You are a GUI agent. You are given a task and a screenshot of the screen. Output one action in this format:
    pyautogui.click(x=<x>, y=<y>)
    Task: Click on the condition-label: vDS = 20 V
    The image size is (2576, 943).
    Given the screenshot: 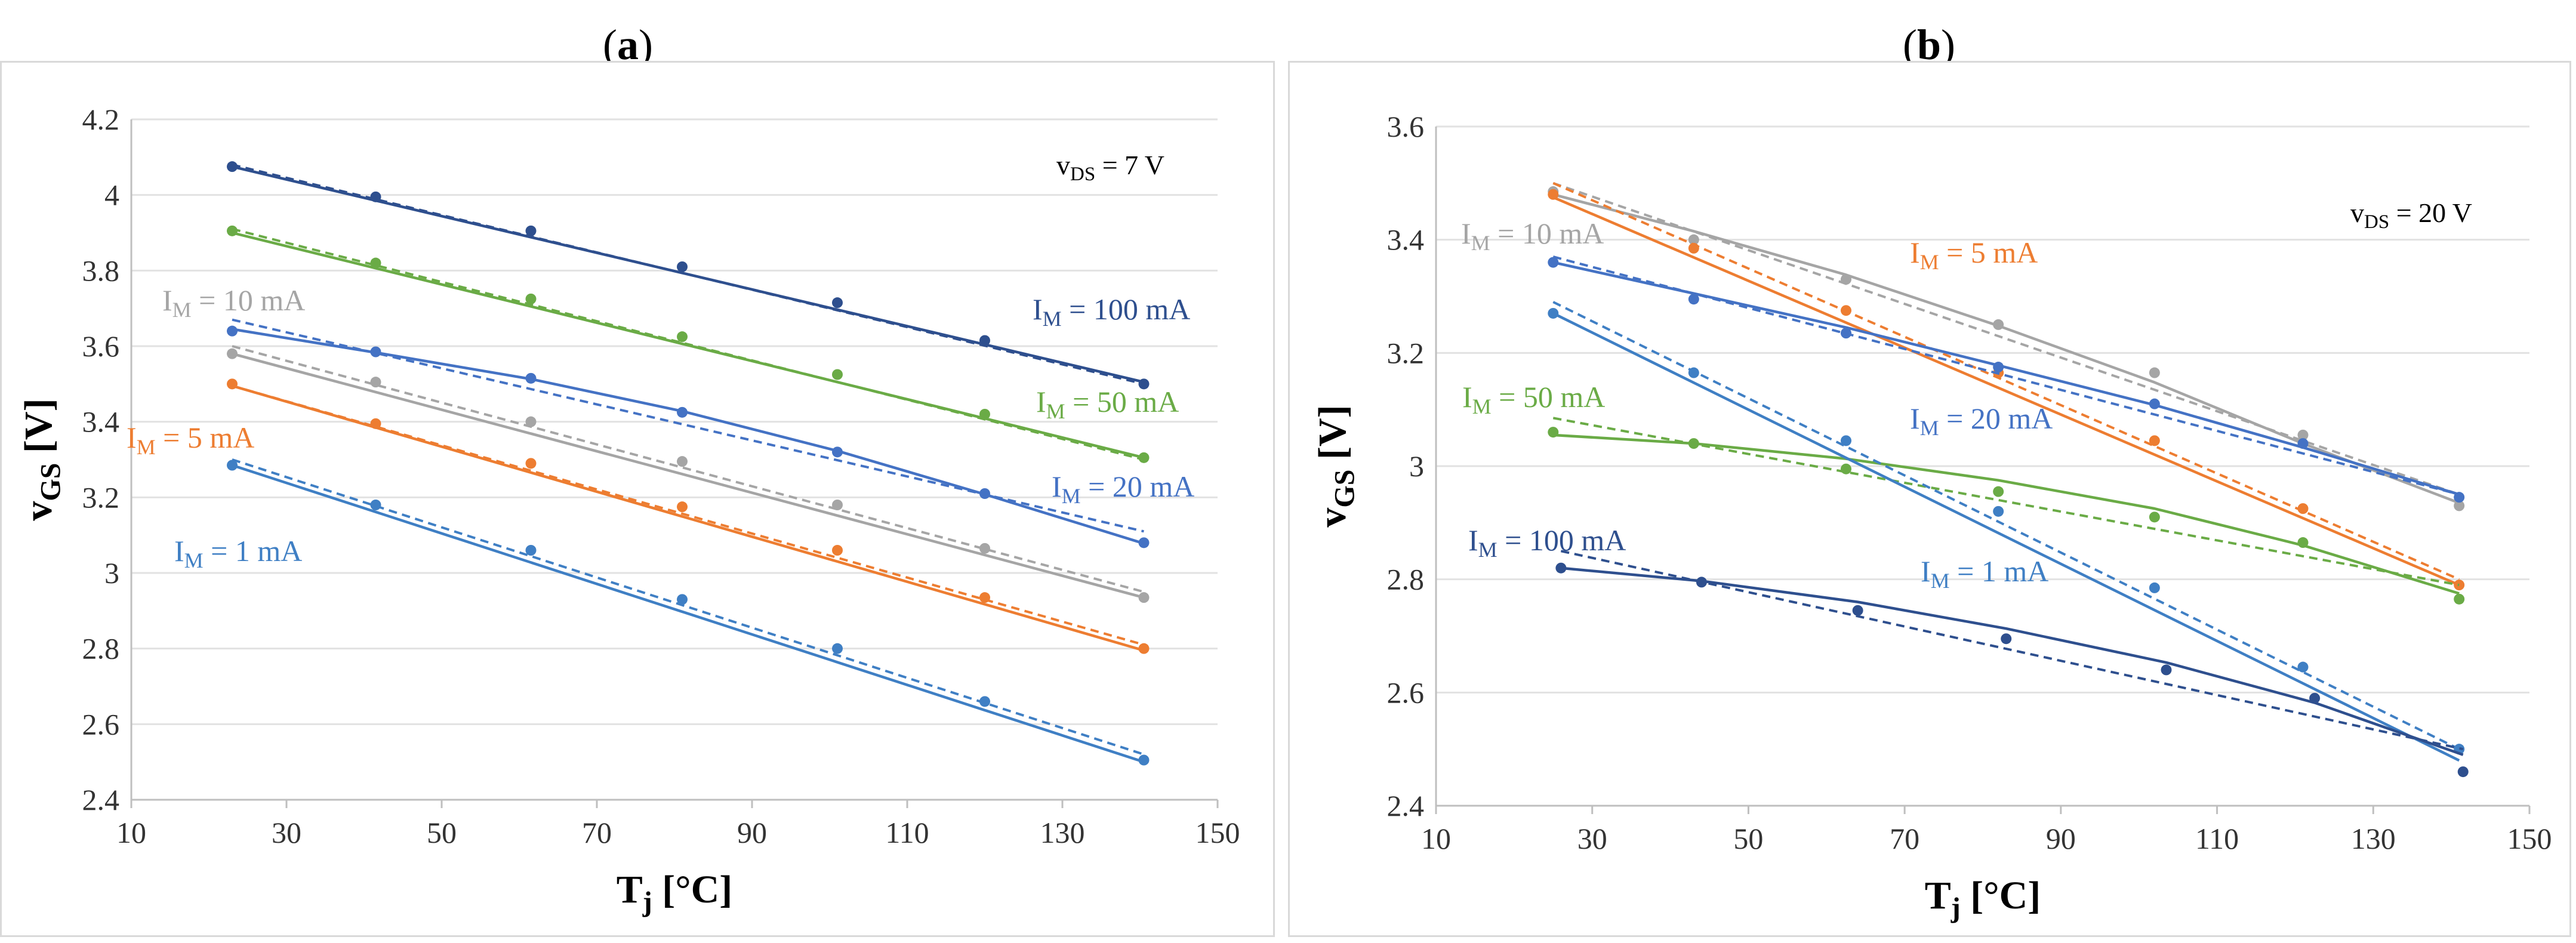 What is the action you would take?
    pyautogui.click(x=2411, y=215)
    